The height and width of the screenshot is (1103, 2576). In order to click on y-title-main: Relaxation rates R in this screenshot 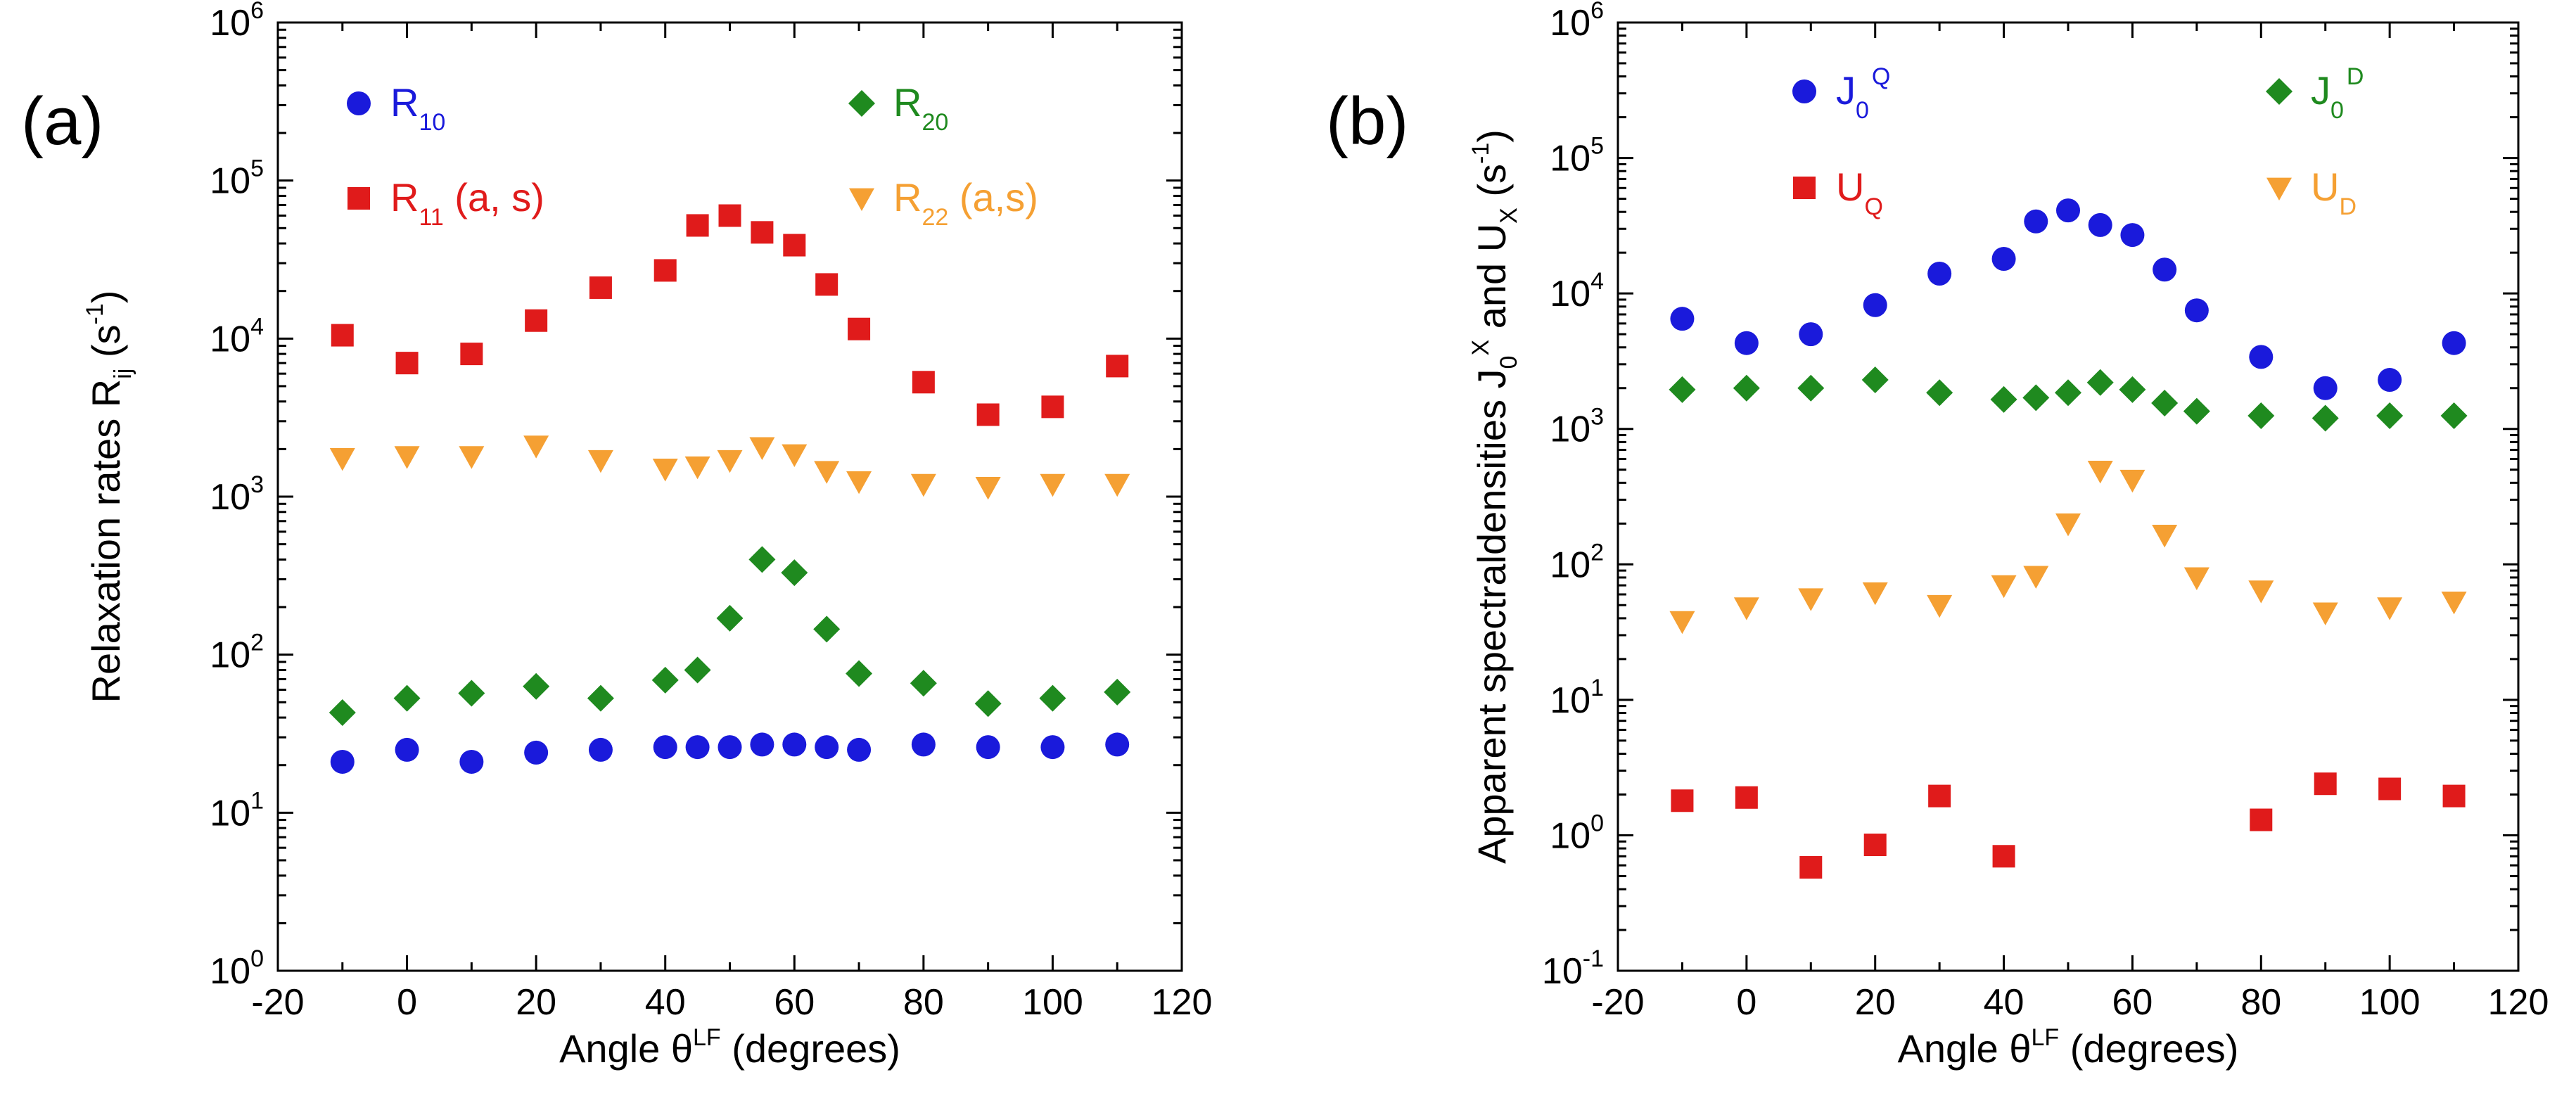, I will do `click(106, 541)`.